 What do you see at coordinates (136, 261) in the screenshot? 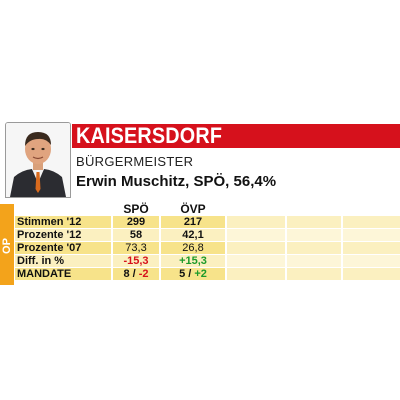
I see `value-spo-diff: -15,3` at bounding box center [136, 261].